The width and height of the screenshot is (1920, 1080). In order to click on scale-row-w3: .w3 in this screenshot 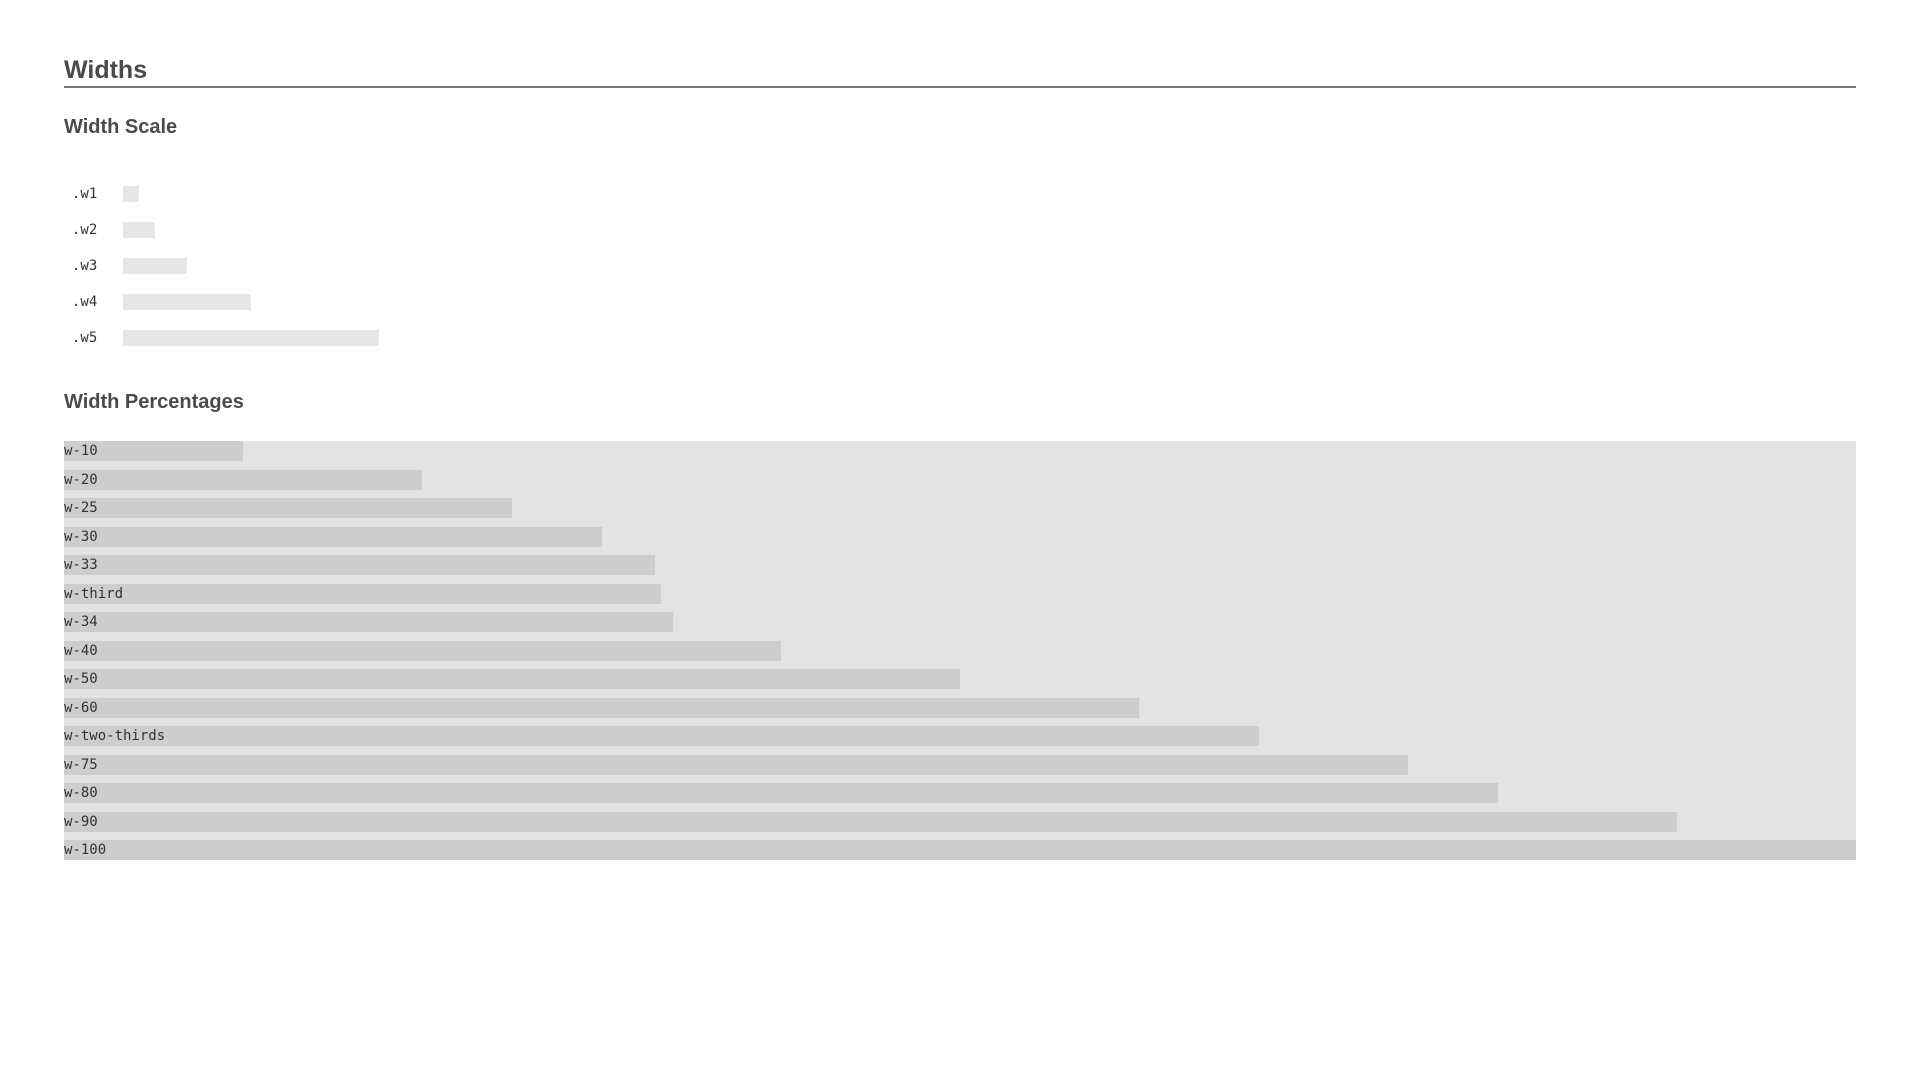, I will do `click(964, 266)`.